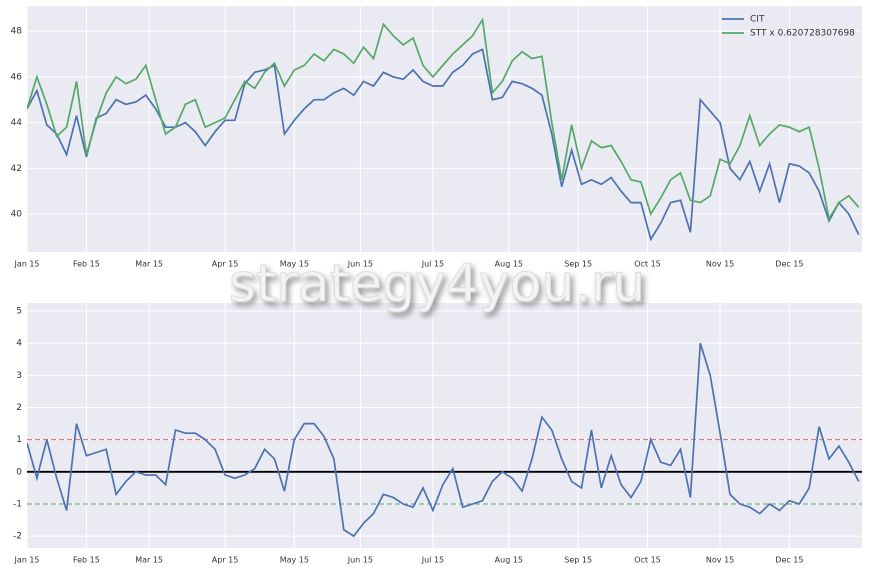 The width and height of the screenshot is (869, 570). What do you see at coordinates (16, 169) in the screenshot?
I see `y-tick-label: 42` at bounding box center [16, 169].